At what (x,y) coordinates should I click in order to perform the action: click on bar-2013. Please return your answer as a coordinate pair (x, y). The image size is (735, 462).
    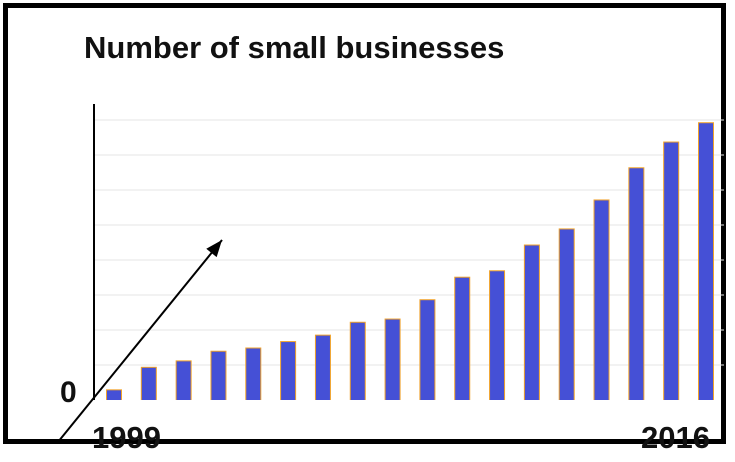
    Looking at the image, I should click on (601, 300).